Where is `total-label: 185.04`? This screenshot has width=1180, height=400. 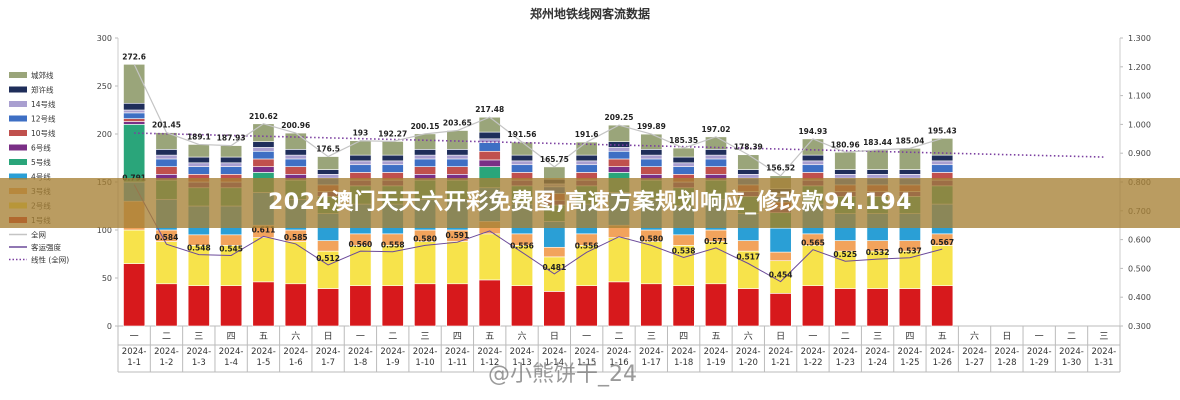
total-label: 185.04 is located at coordinates (909, 140).